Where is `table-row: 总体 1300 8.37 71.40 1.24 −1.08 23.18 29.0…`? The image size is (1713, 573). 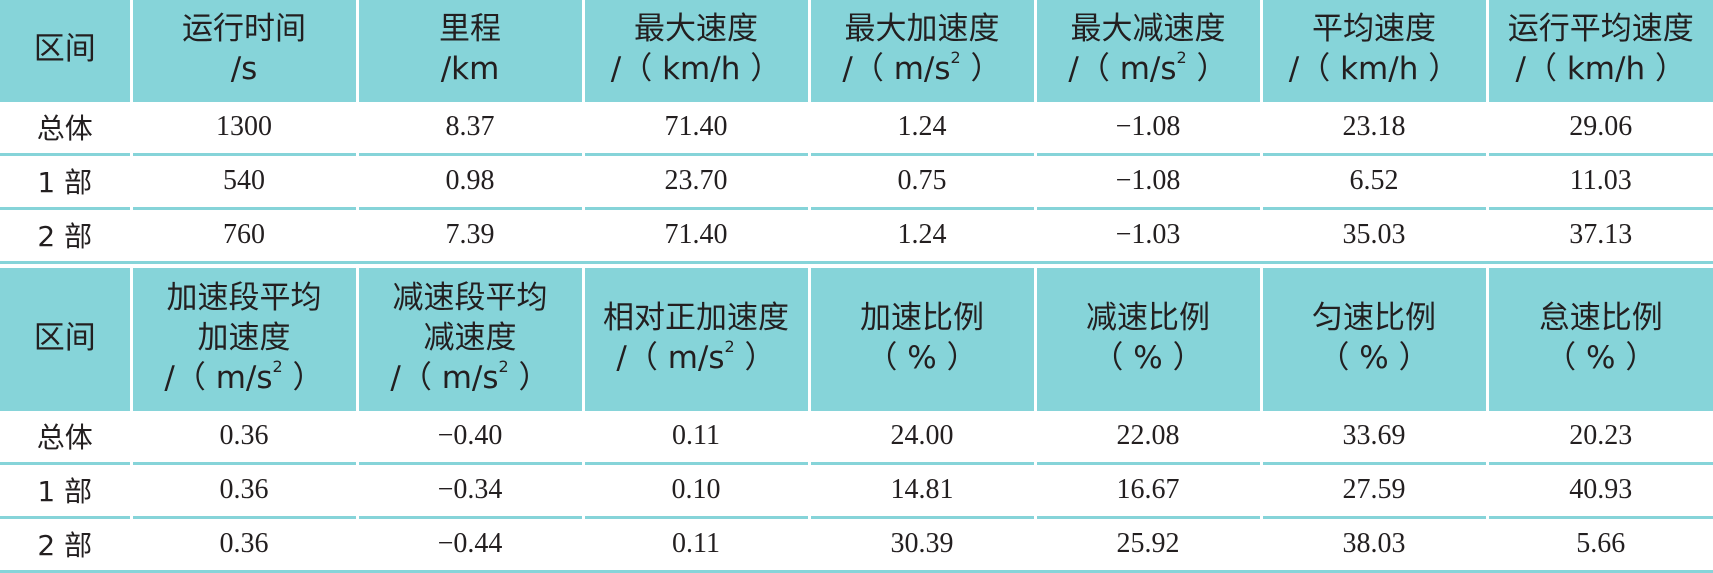 table-row: 总体 1300 8.37 71.40 1.24 −1.08 23.18 29.0… is located at coordinates (856, 126).